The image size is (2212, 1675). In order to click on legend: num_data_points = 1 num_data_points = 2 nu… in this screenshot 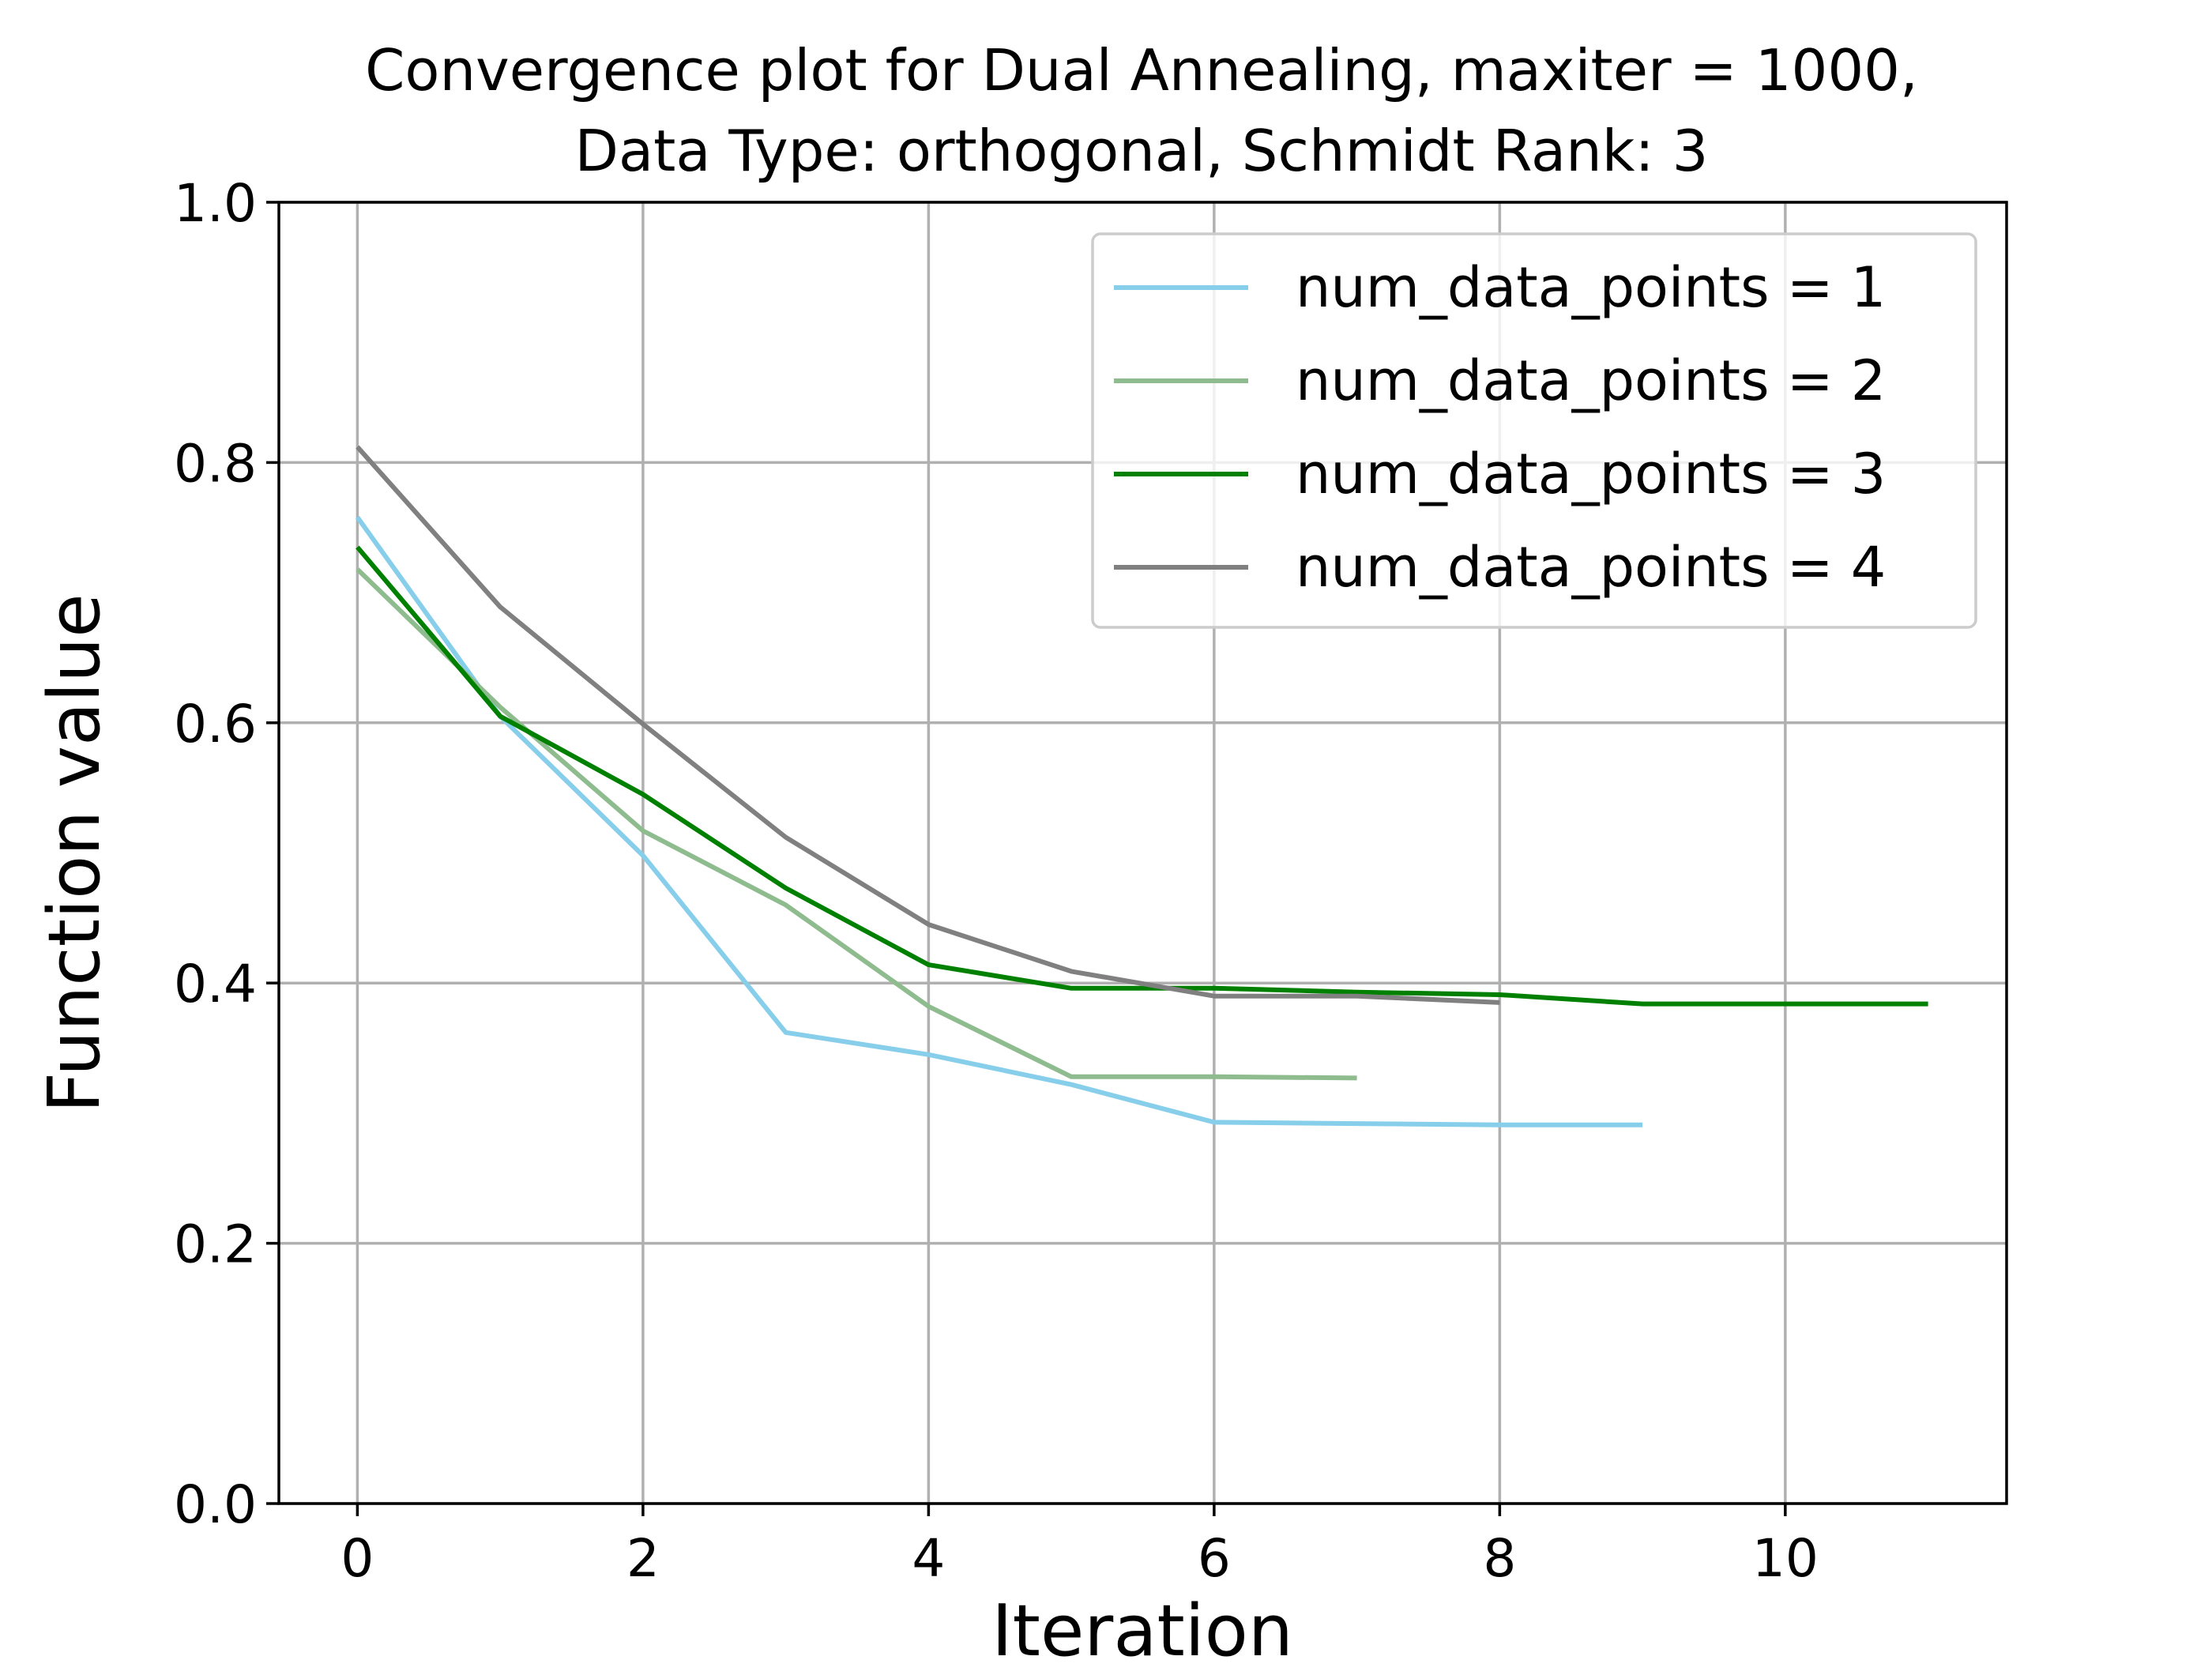, I will do `click(1534, 430)`.